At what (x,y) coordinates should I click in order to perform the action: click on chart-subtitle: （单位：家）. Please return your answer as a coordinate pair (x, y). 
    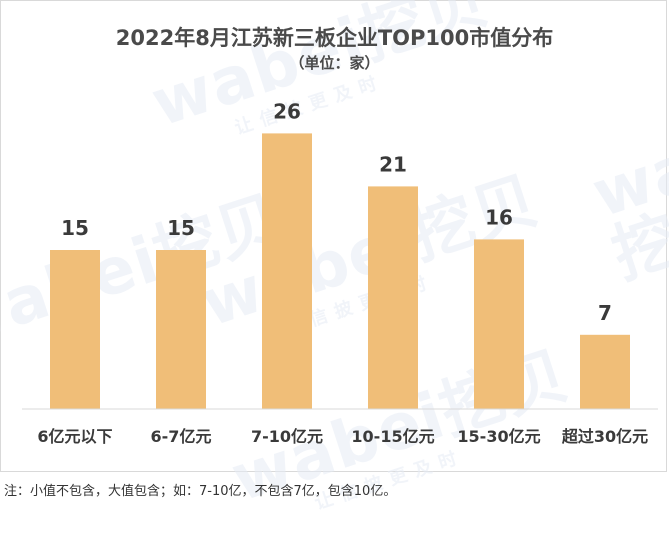
    Looking at the image, I should click on (334, 63).